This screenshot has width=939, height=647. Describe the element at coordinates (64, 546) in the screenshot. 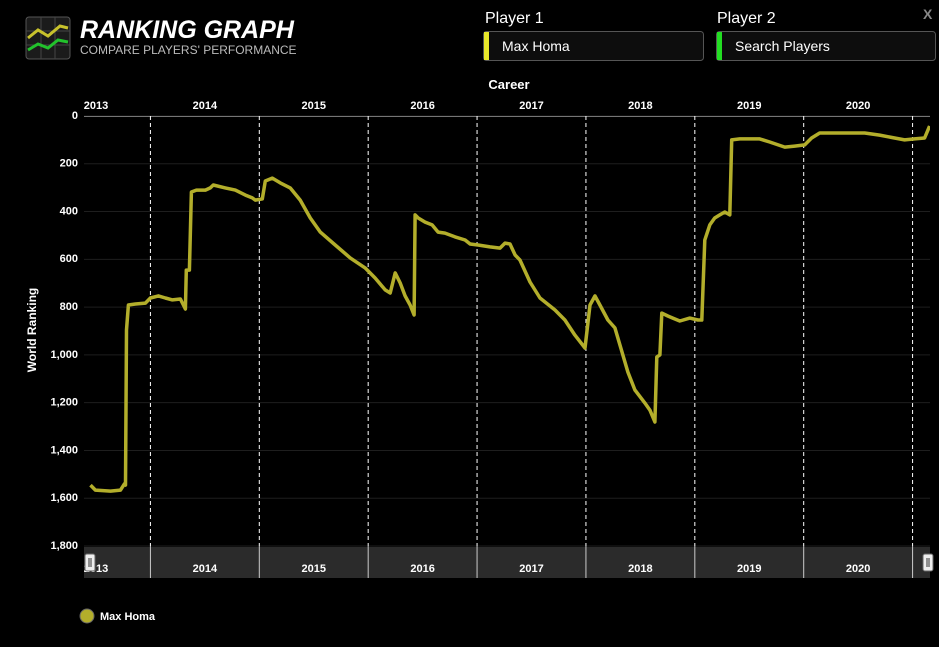

I see `y-tick-label: 1,800` at that location.